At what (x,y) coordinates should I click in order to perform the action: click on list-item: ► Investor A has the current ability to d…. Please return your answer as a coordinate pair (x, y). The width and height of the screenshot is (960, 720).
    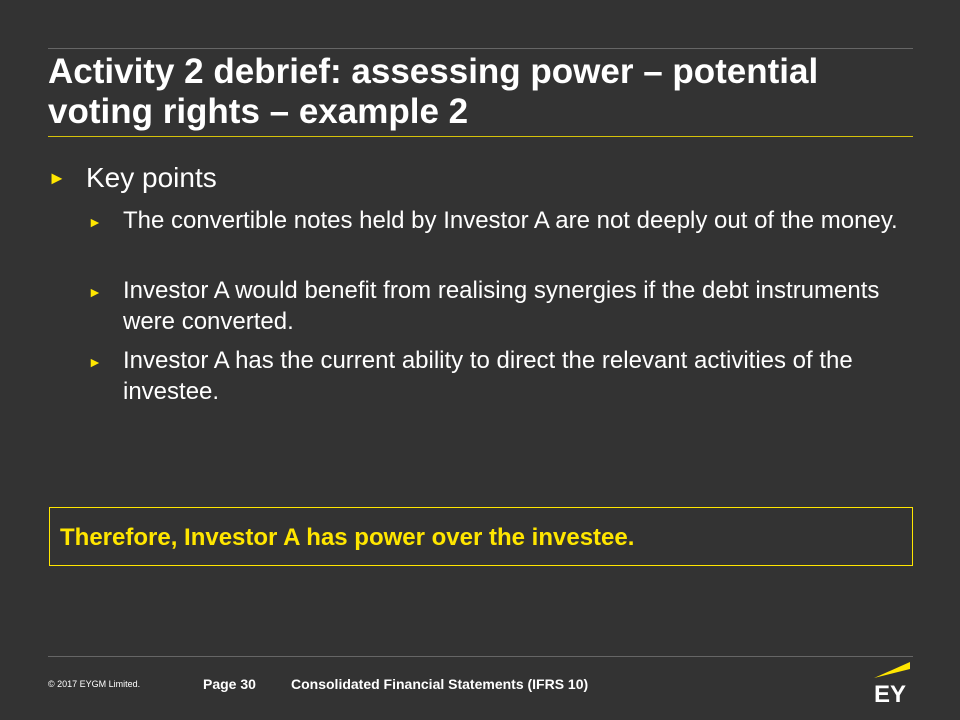
    Looking at the image, I should click on (498, 376).